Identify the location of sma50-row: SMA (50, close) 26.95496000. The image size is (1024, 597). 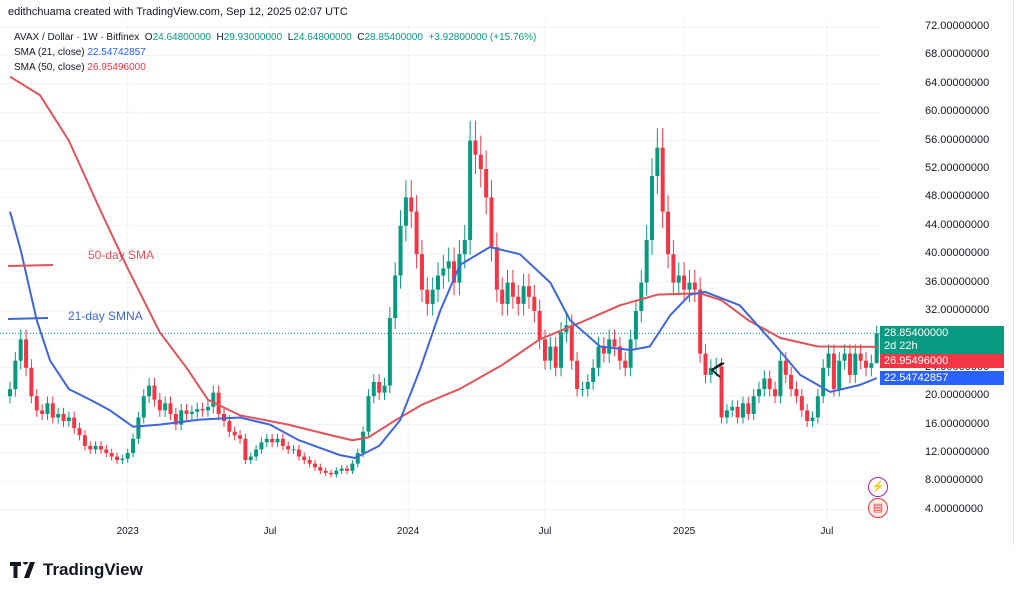
(275, 67).